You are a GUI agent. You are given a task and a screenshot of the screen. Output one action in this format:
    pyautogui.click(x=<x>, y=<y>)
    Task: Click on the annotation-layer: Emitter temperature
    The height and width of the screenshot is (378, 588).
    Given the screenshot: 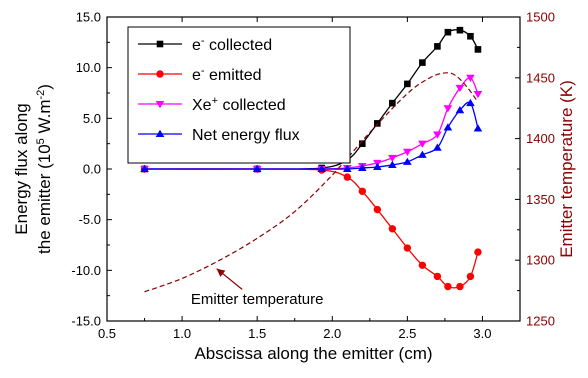 What is the action you would take?
    pyautogui.click(x=257, y=288)
    